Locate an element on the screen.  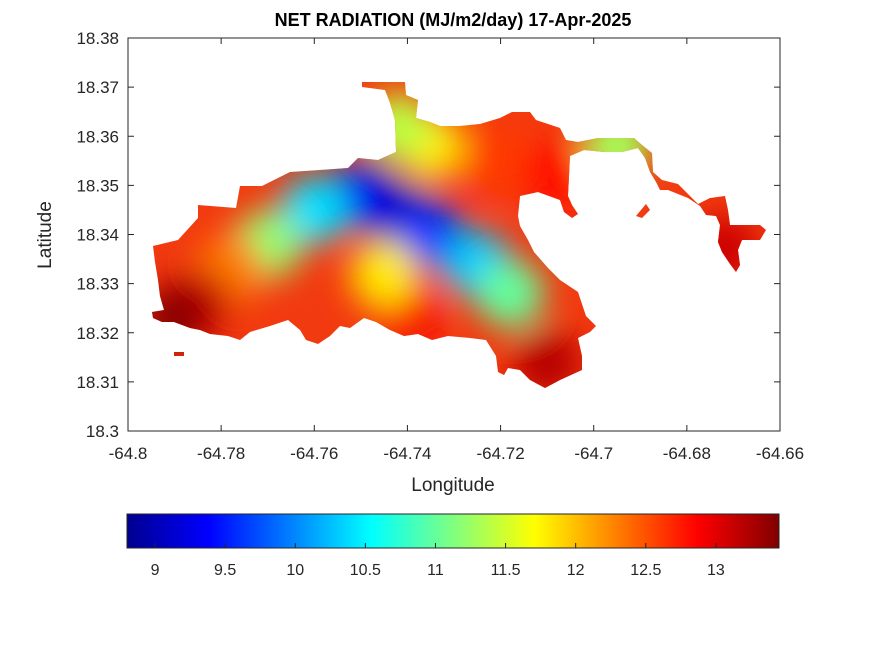
y-tick-label-7: 18.37 is located at coordinates (97, 87).